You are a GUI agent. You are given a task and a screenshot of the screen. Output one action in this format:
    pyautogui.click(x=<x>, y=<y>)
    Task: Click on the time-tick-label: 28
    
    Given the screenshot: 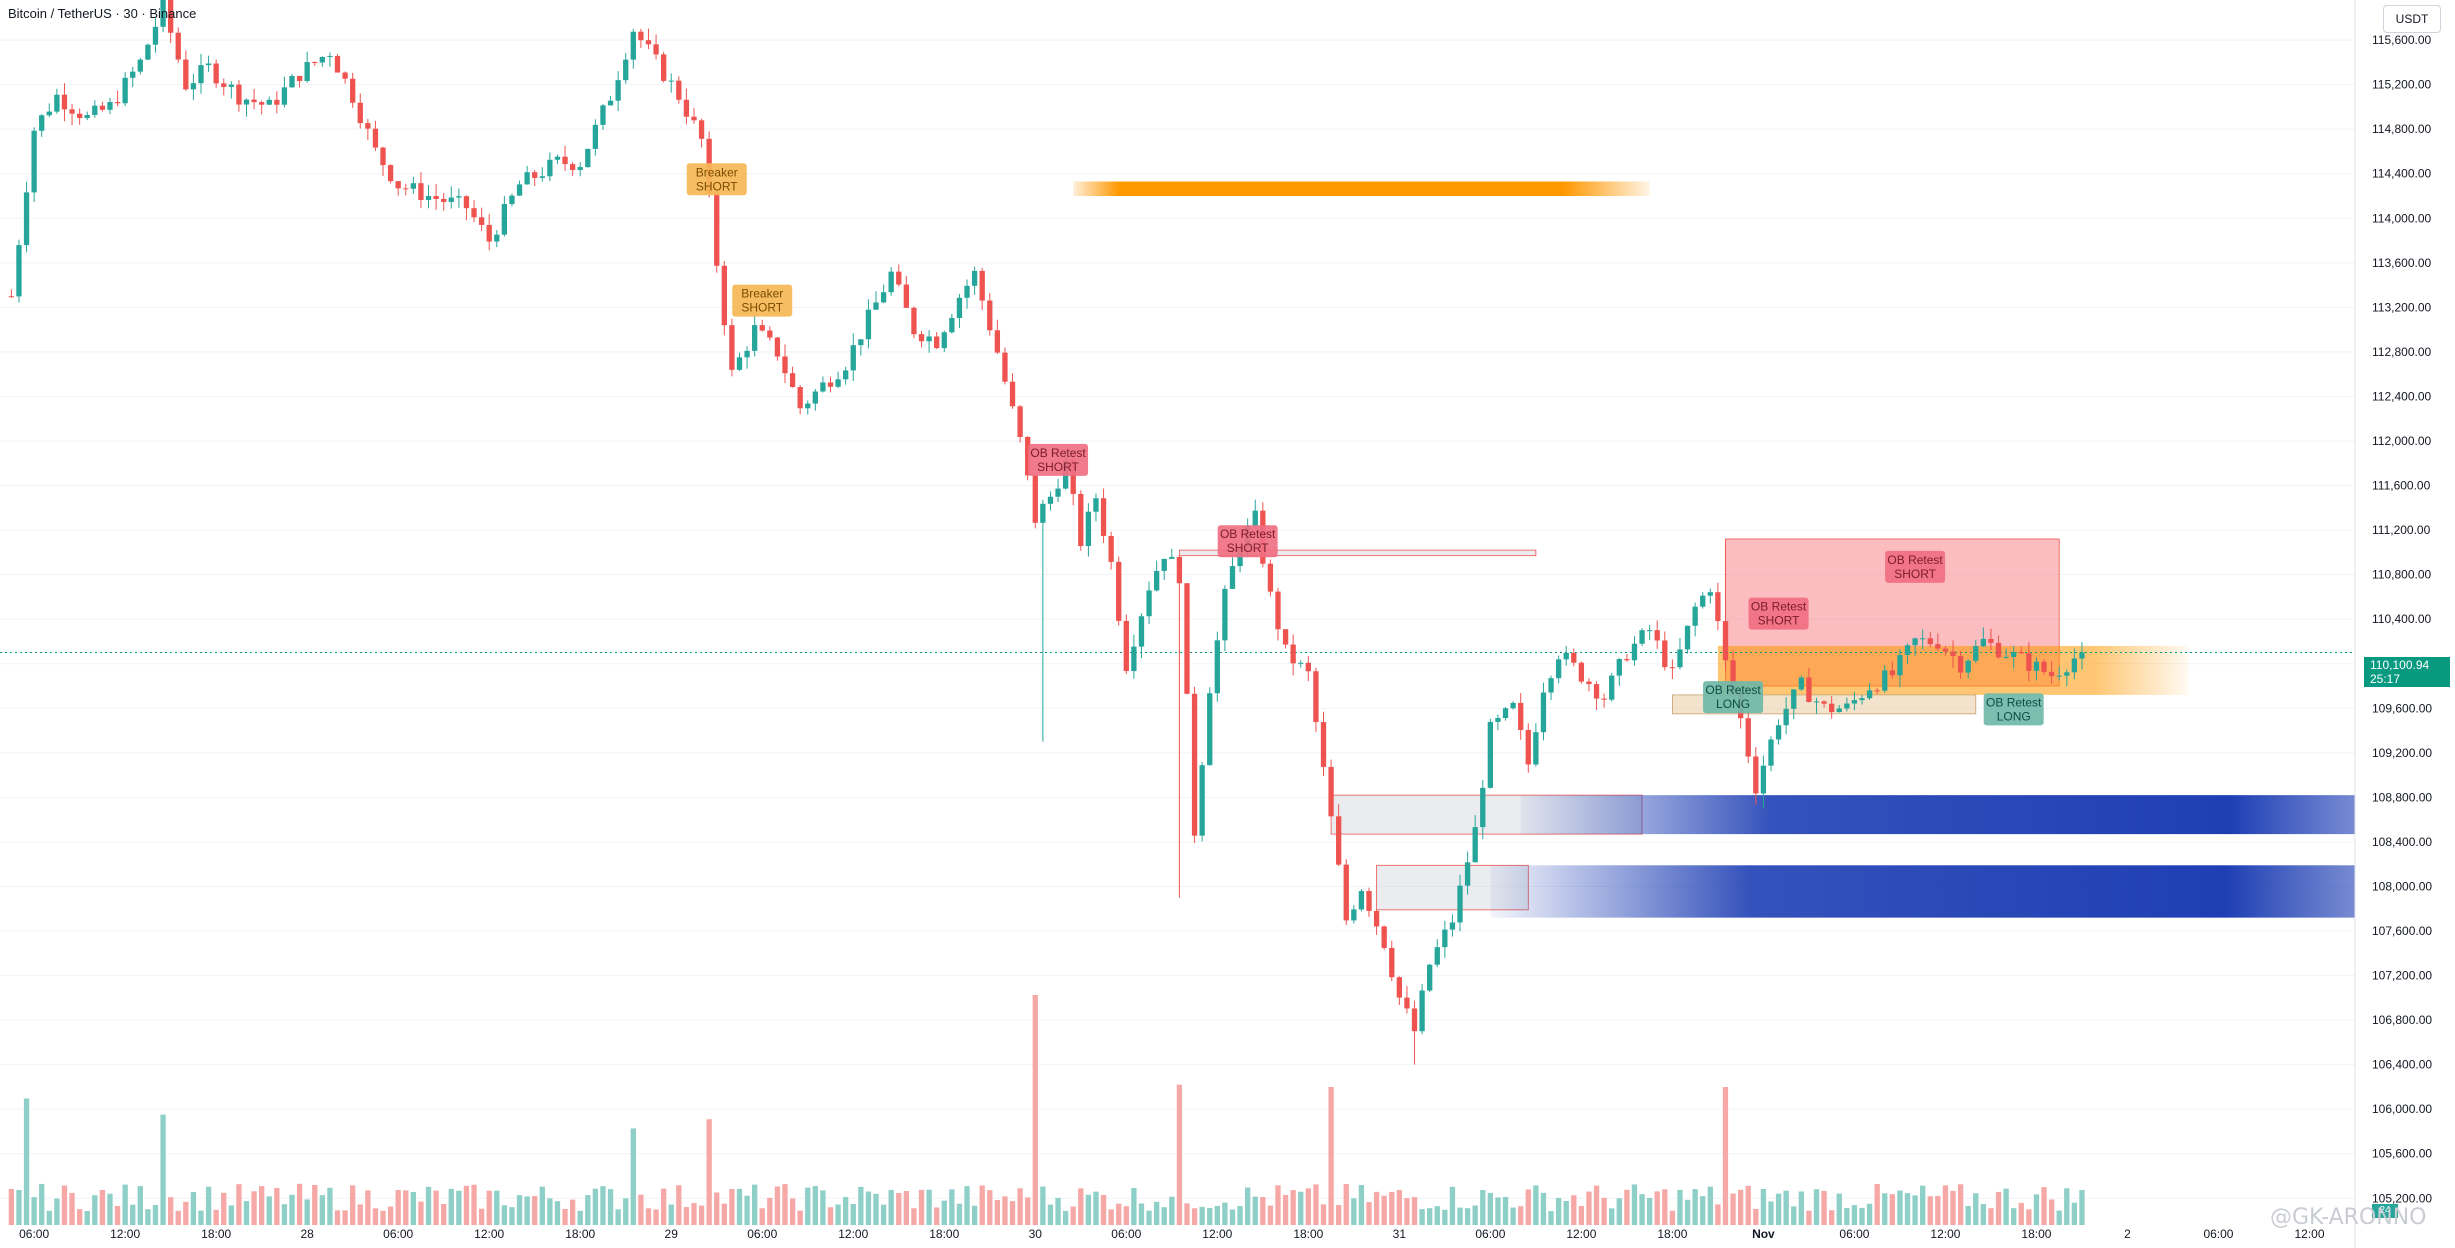 What is the action you would take?
    pyautogui.click(x=307, y=1234)
    